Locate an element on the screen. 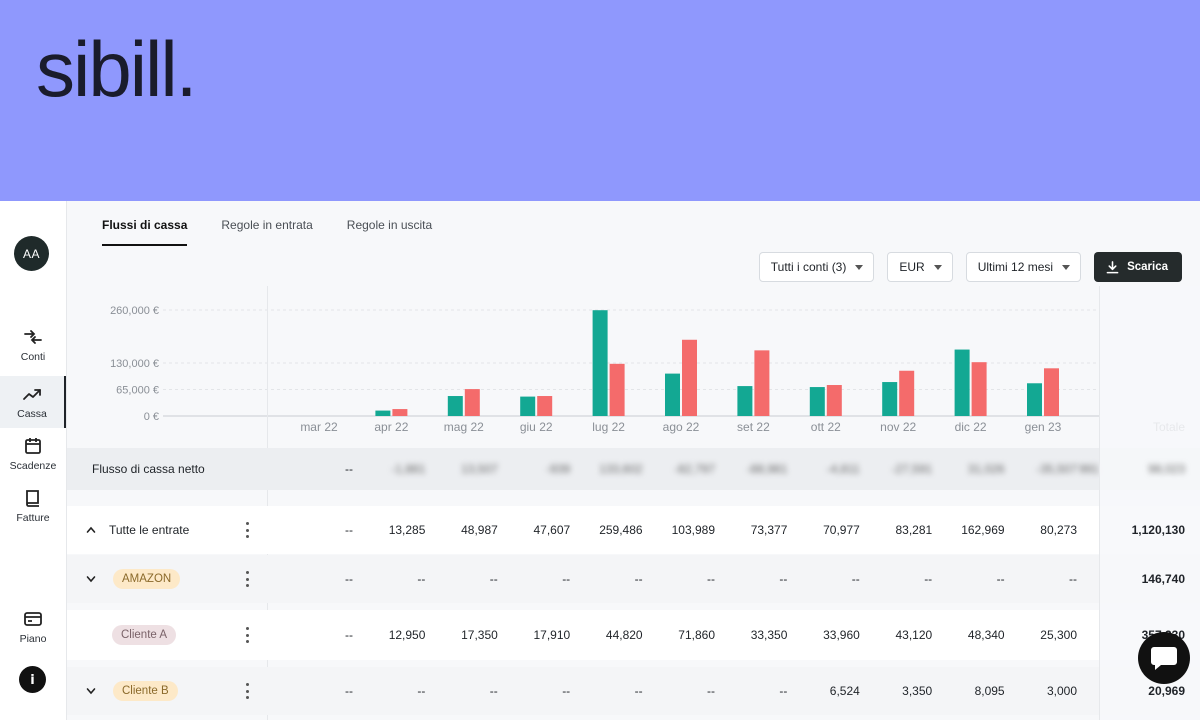 The image size is (1200, 720). table-cell: 103,989 is located at coordinates (693, 530).